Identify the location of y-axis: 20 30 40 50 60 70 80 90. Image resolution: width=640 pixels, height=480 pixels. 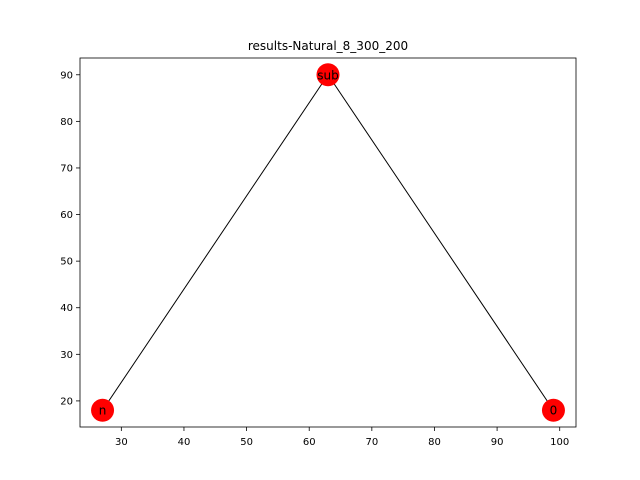
(70, 238).